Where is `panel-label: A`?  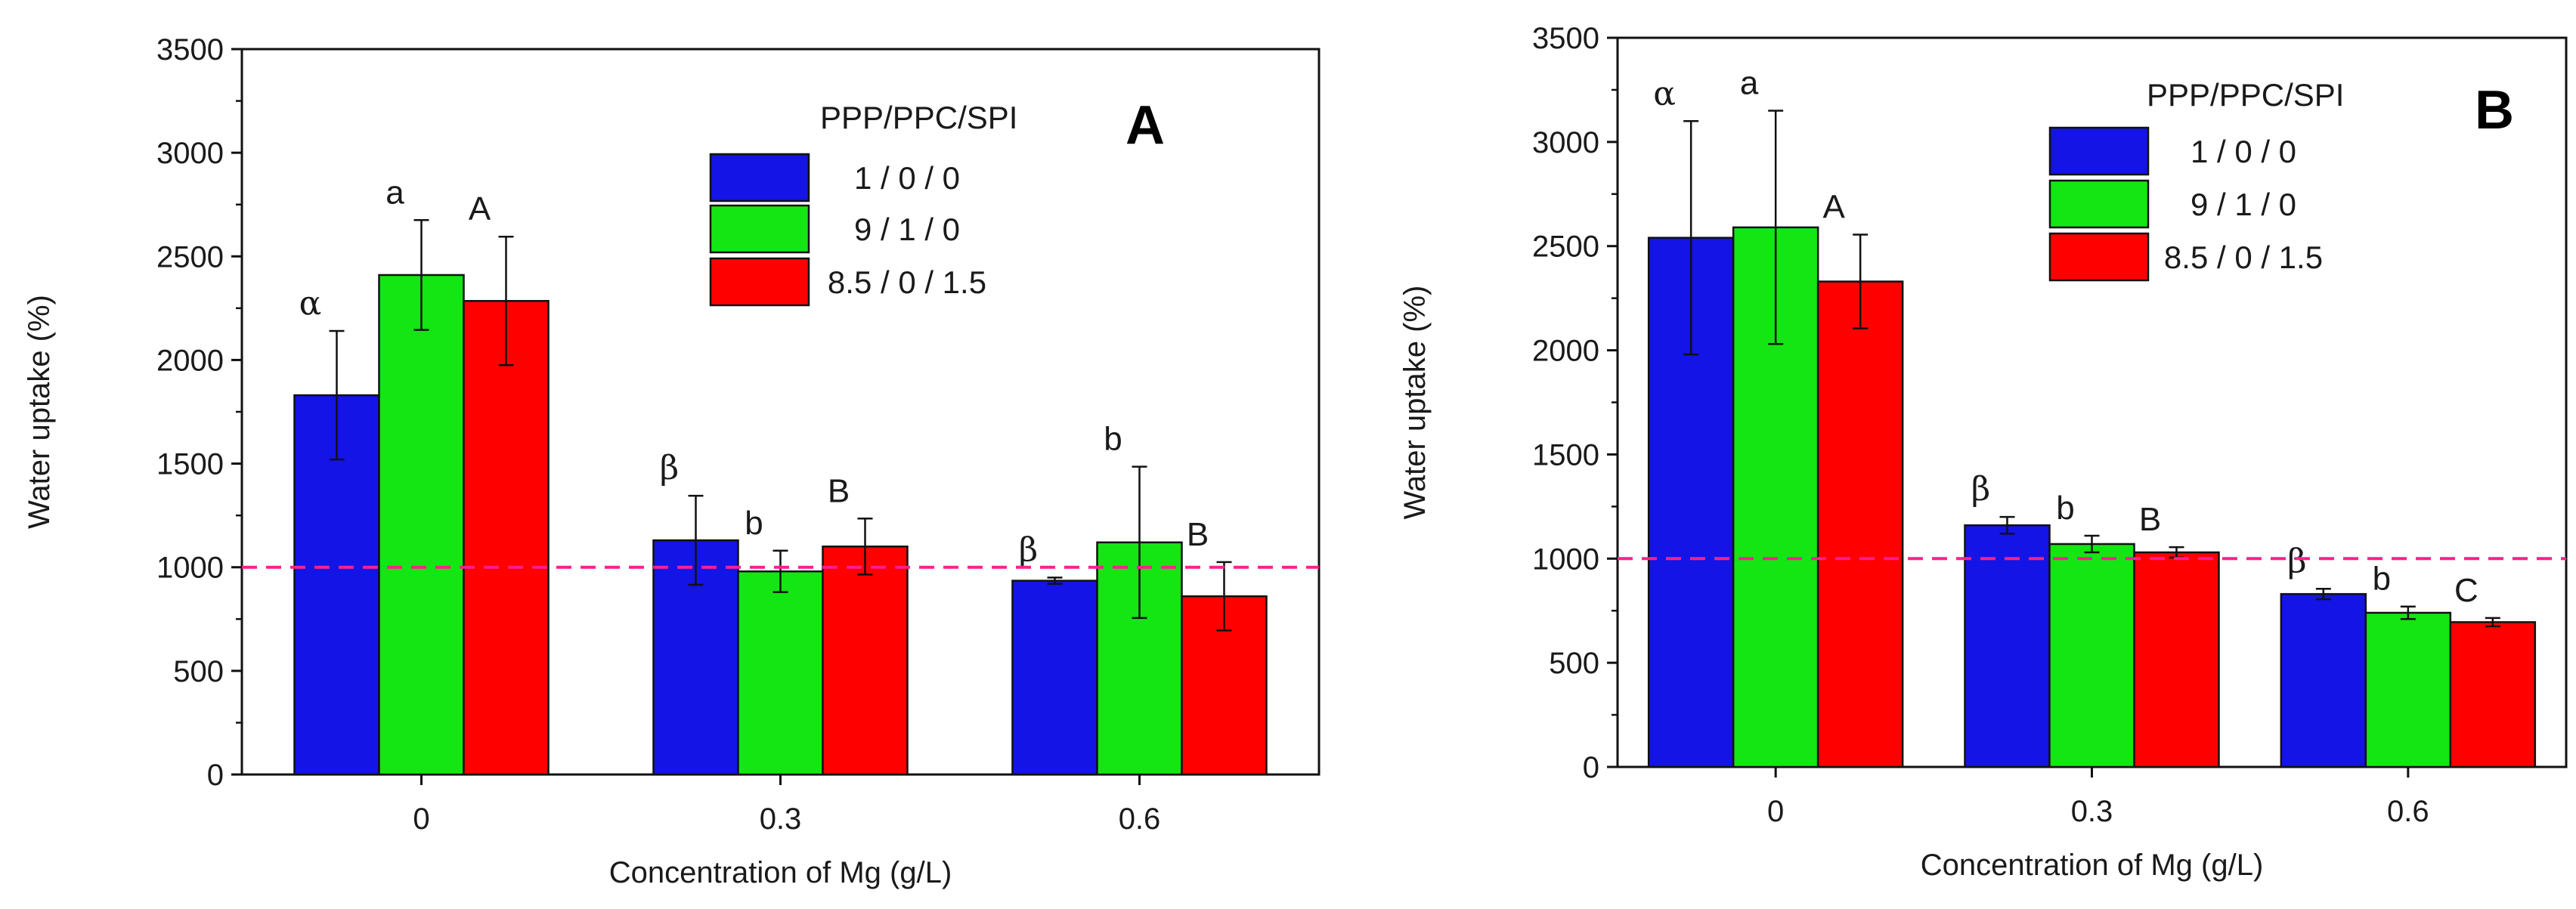
panel-label: A is located at coordinates (1145, 125).